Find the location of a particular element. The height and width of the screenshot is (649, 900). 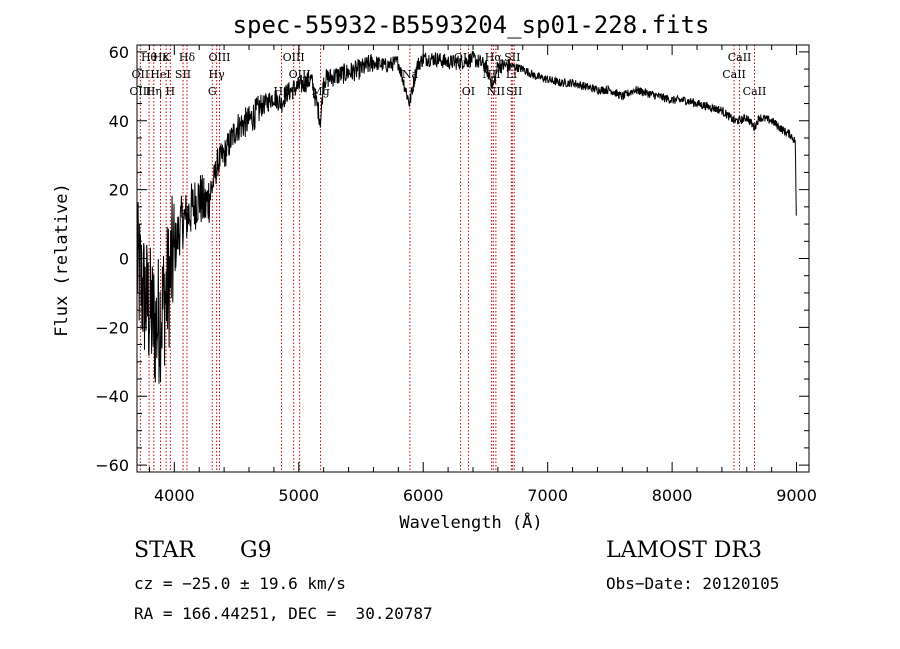

chart-title: spec-55932-B5593204_sp01-228.fits is located at coordinates (471, 25).